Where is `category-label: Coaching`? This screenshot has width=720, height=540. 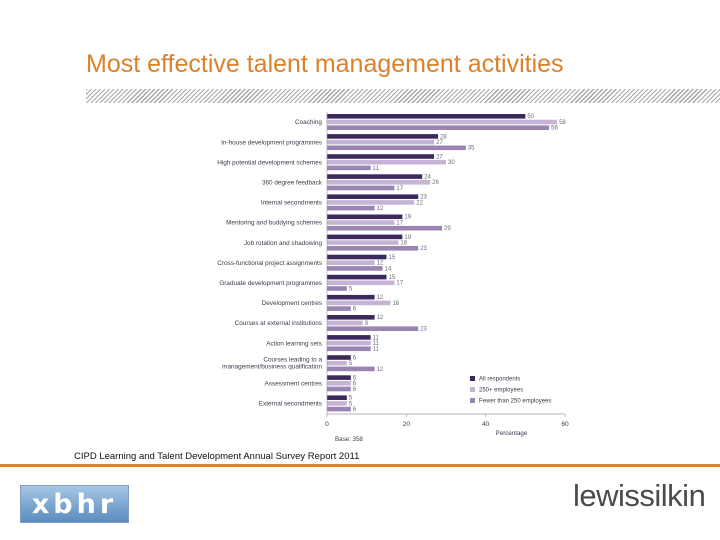
category-label: Coaching is located at coordinates (308, 122).